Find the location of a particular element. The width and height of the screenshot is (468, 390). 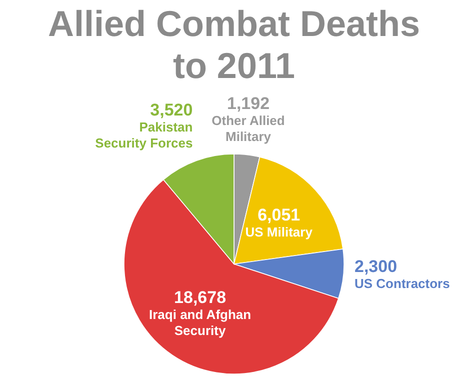

data-label: 1,192 is located at coordinates (248, 103).